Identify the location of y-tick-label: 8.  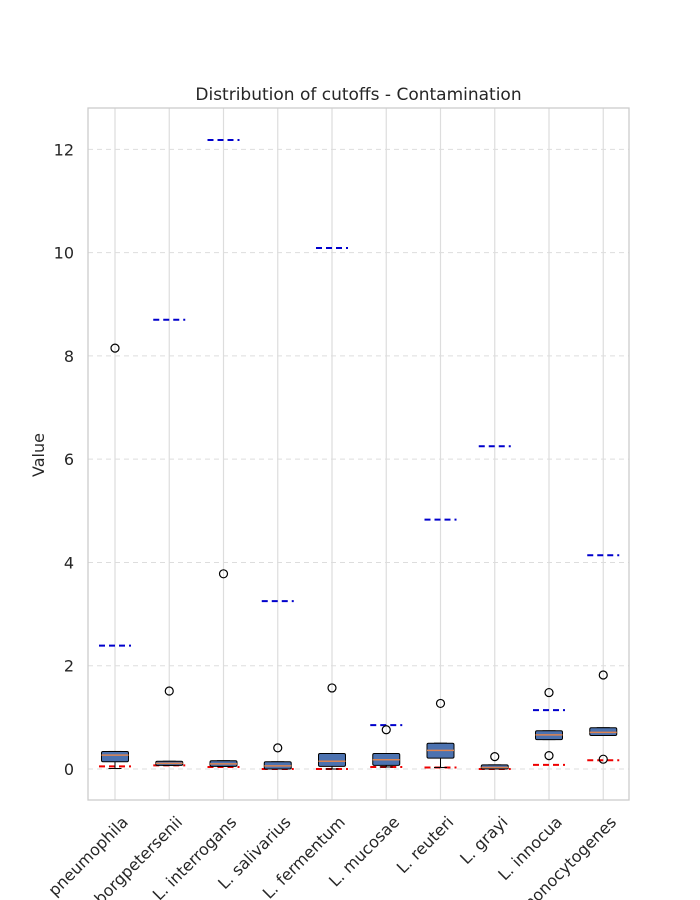
(69, 356).